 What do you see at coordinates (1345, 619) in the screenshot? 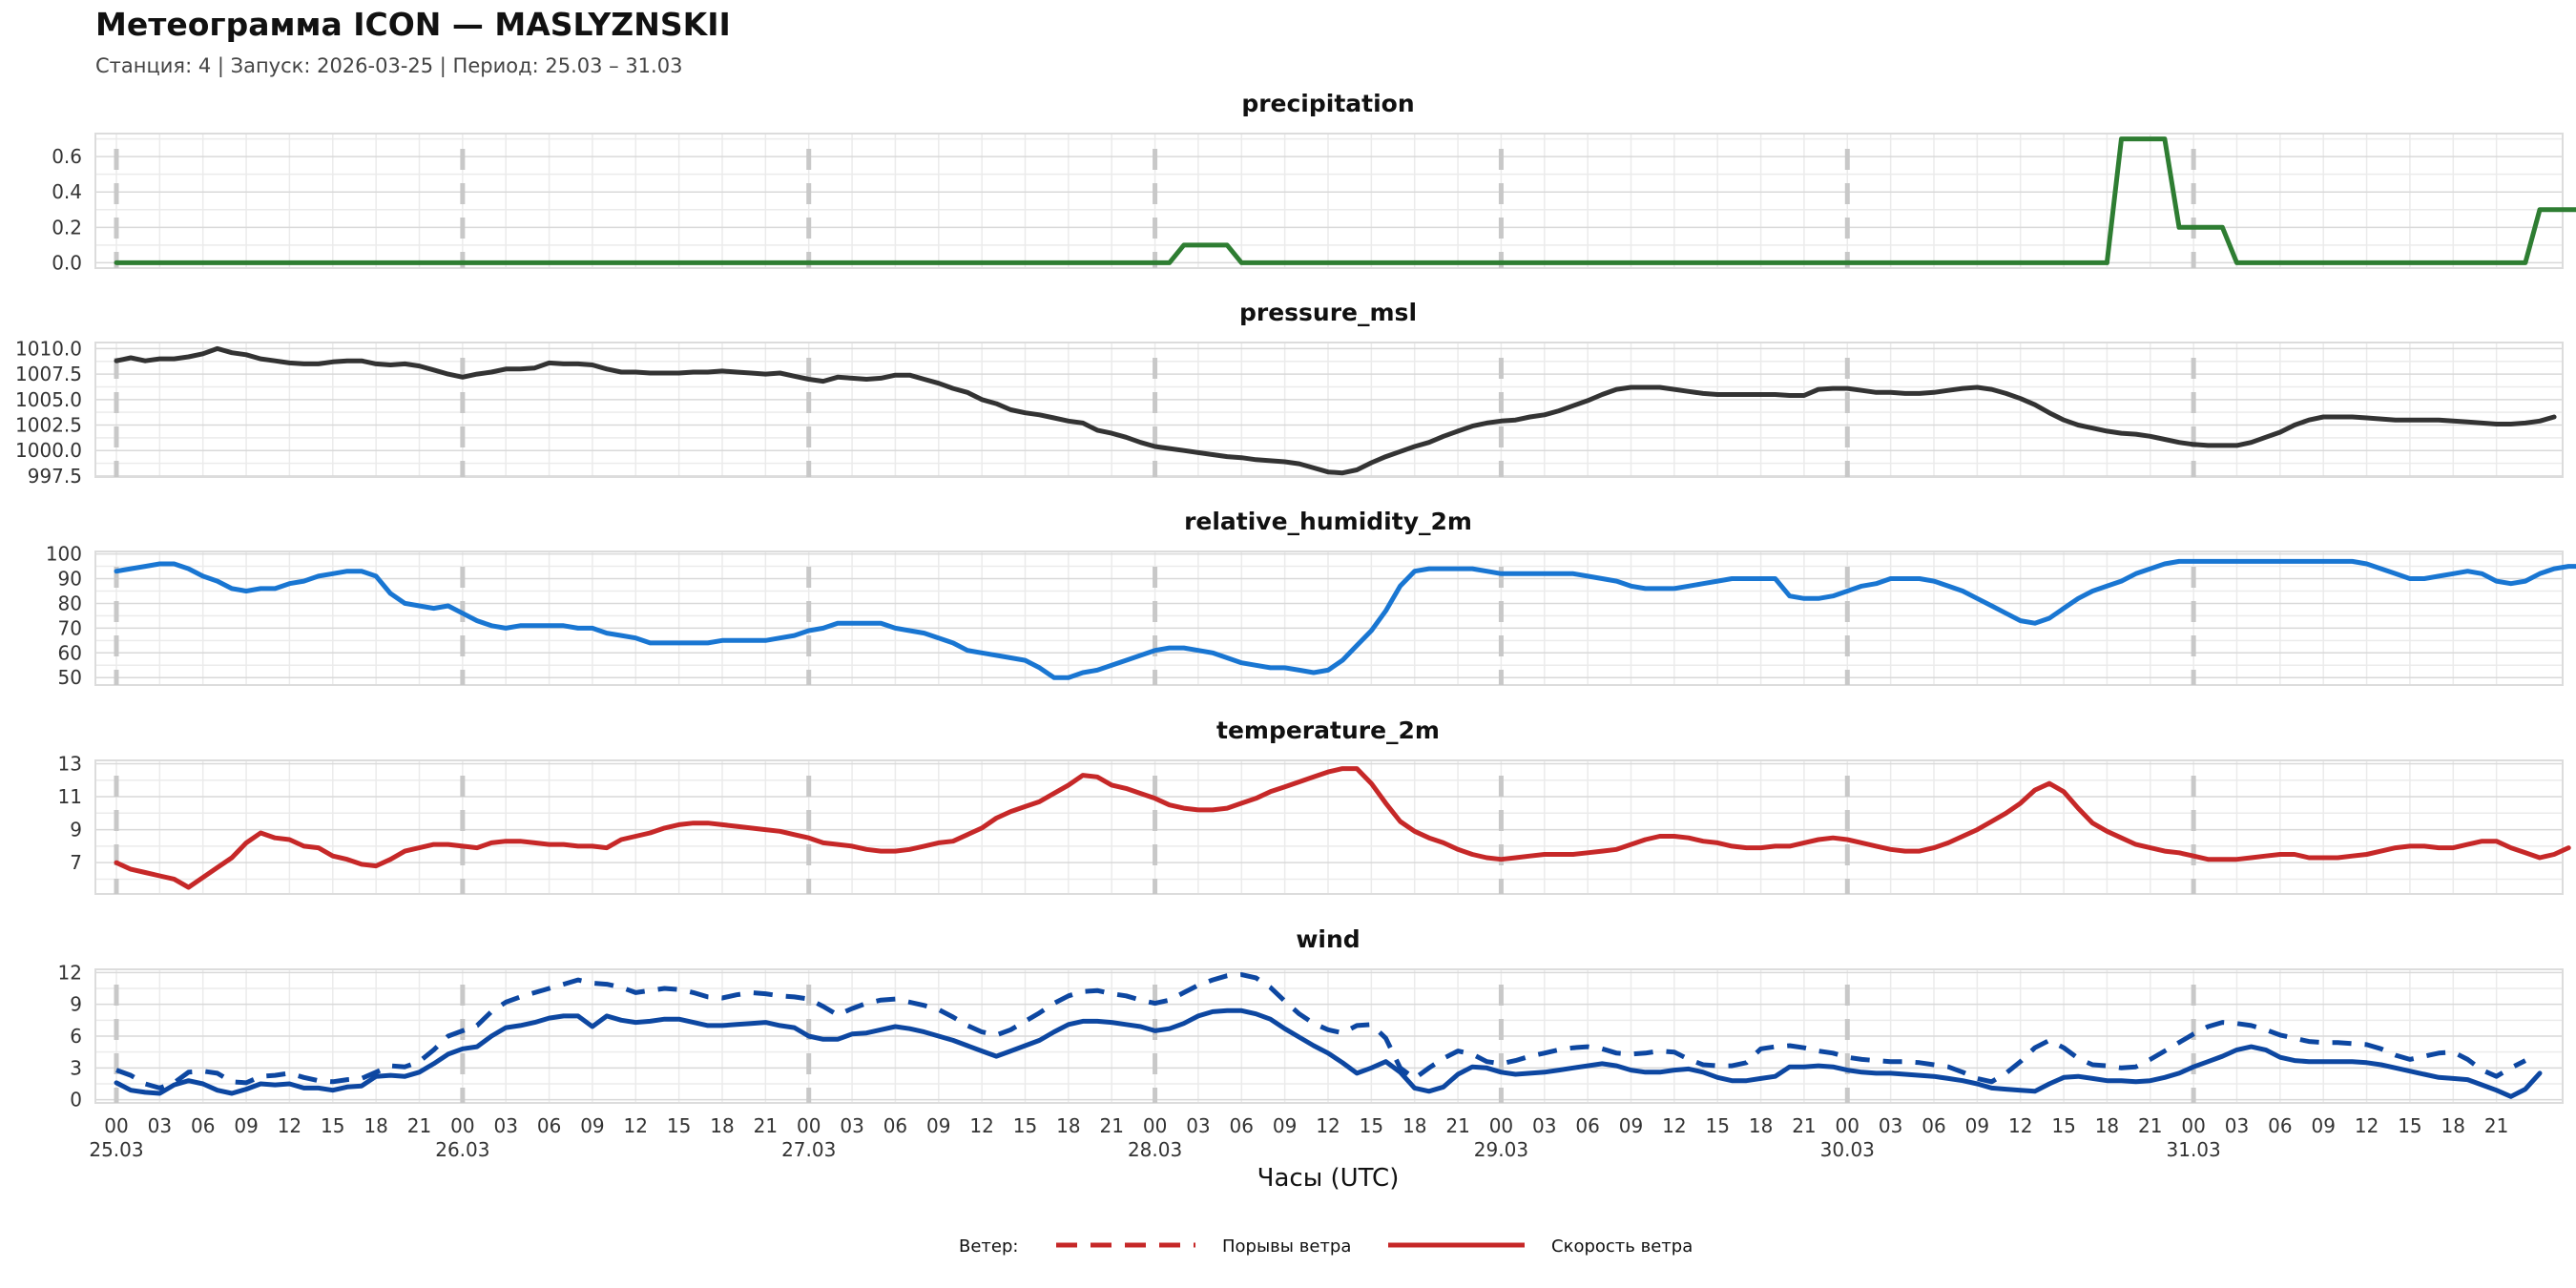
I see `series-line-humidity` at bounding box center [1345, 619].